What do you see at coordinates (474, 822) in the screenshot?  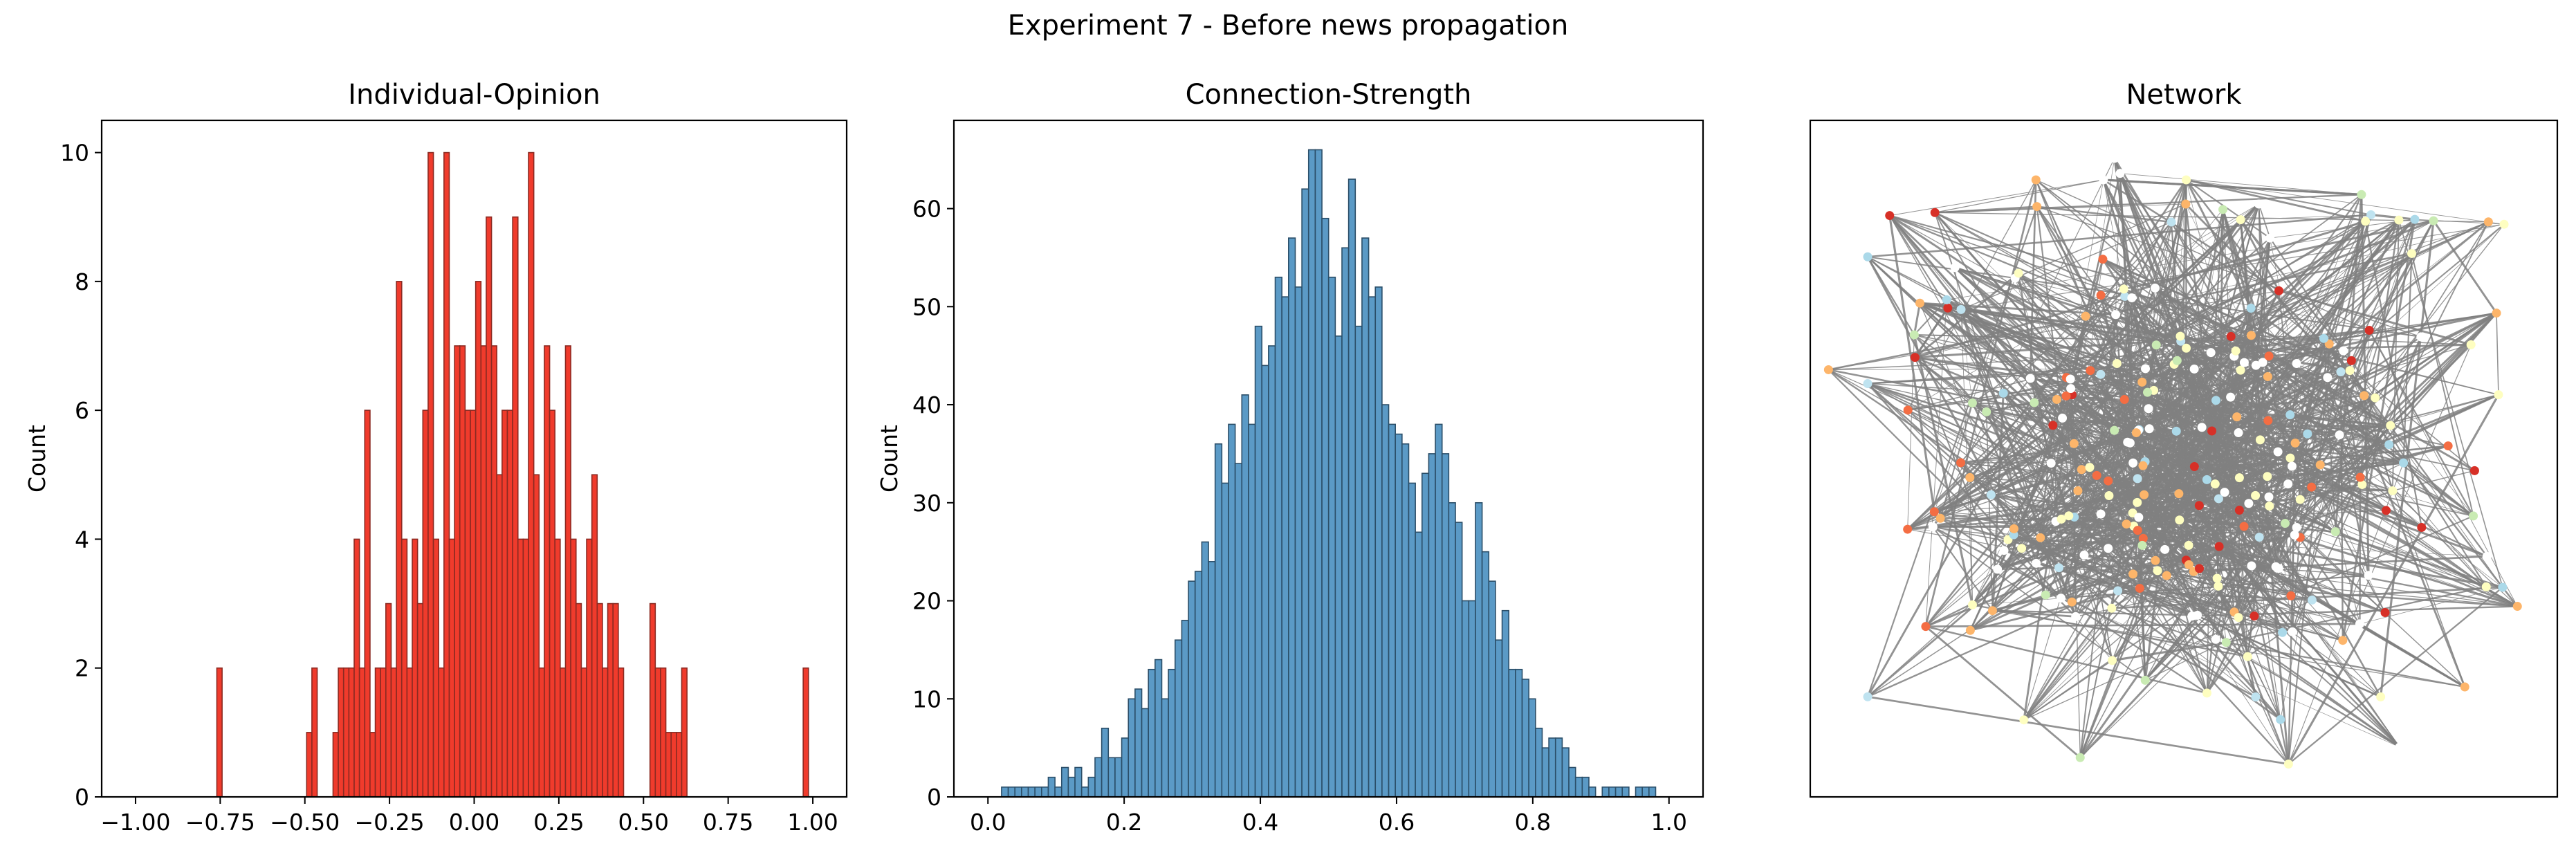 I see `opinion-x-tick-label: 0.00` at bounding box center [474, 822].